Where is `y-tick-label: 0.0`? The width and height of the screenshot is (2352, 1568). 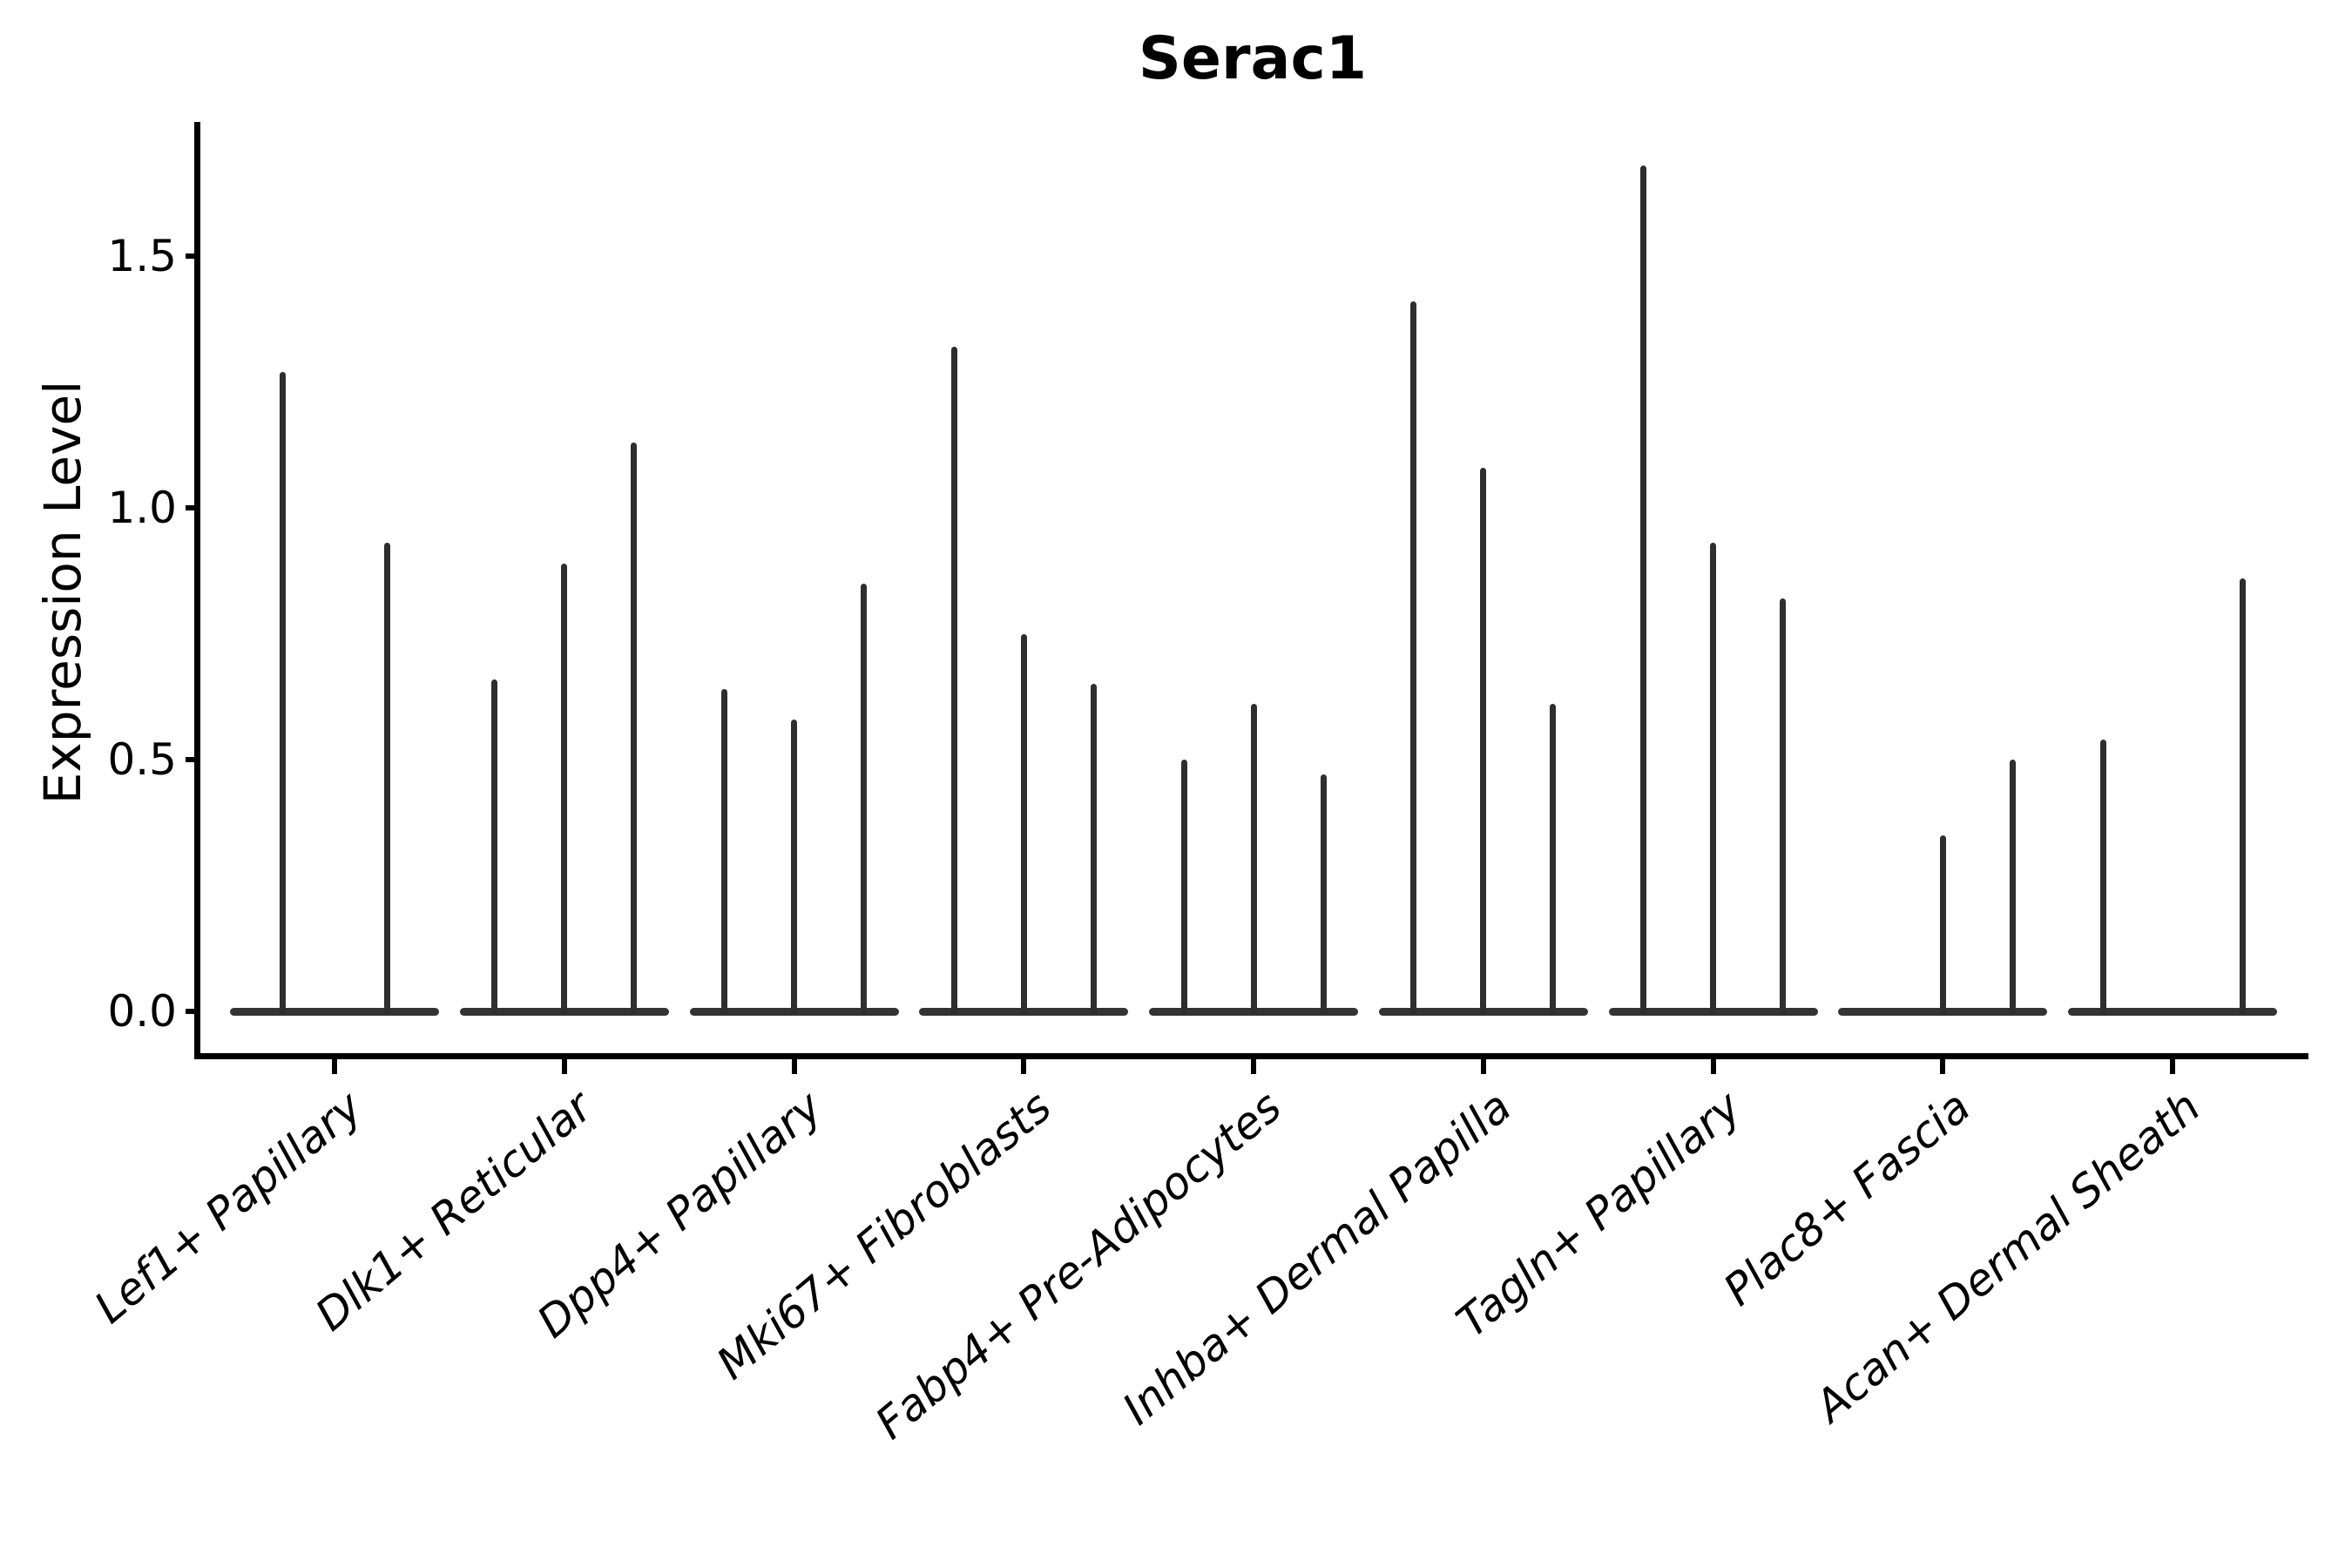
y-tick-label: 0.0 is located at coordinates (142, 1012).